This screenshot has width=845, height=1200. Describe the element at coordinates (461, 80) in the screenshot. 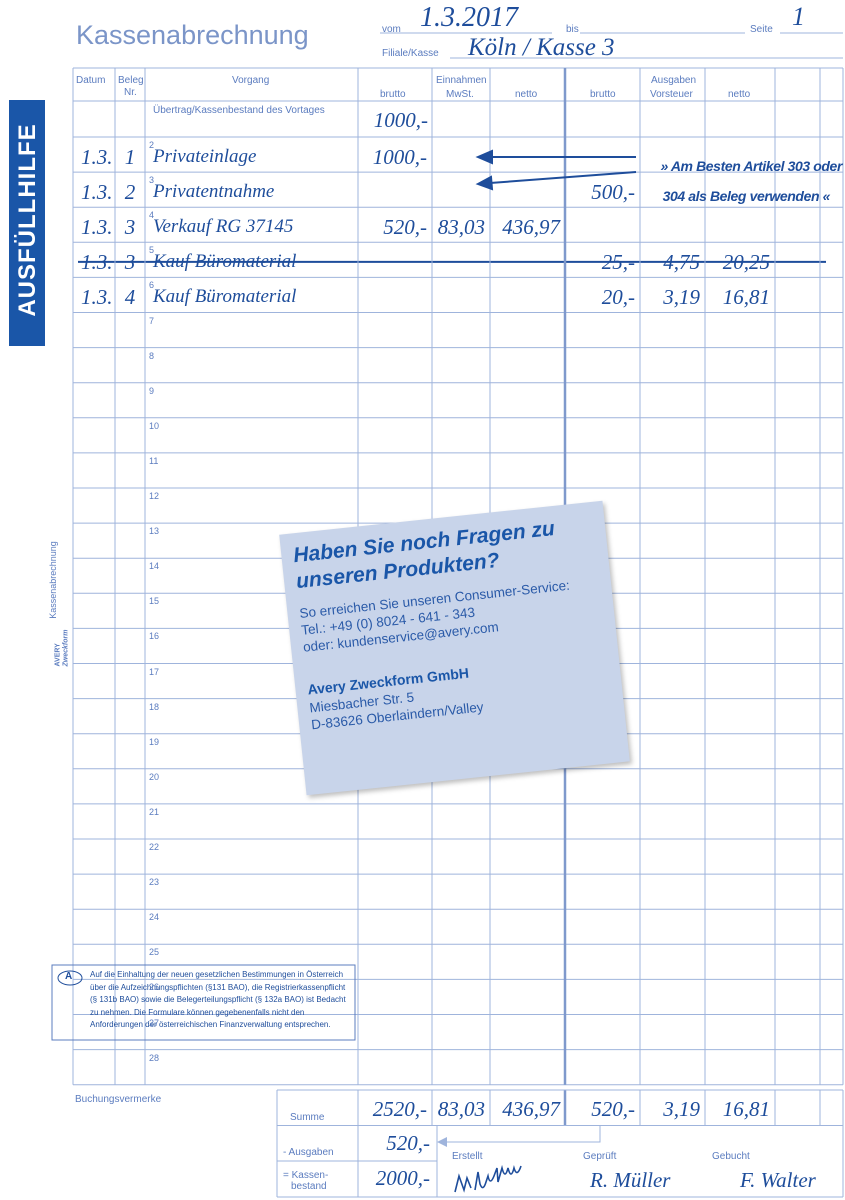

I see `col-header: Einnahmen` at that location.